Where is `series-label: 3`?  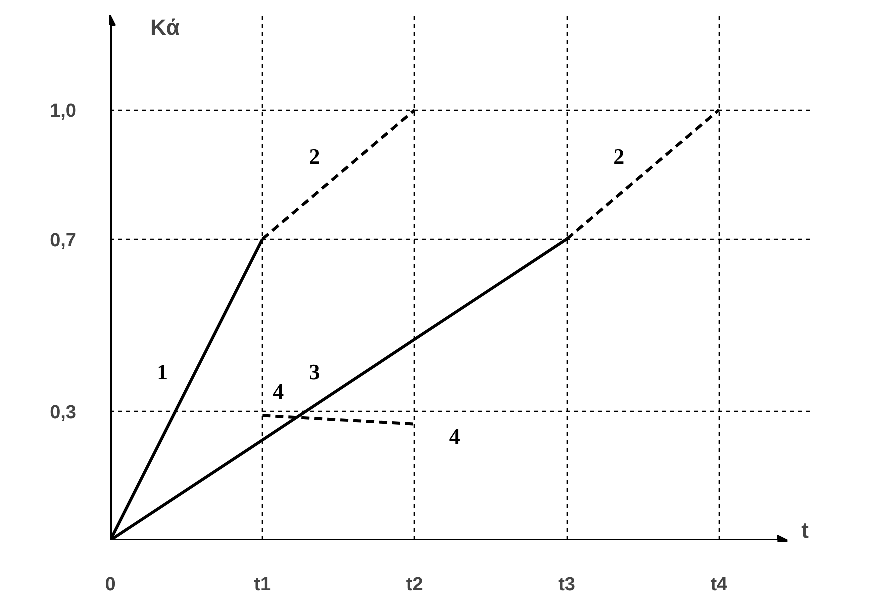 series-label: 3 is located at coordinates (314, 371).